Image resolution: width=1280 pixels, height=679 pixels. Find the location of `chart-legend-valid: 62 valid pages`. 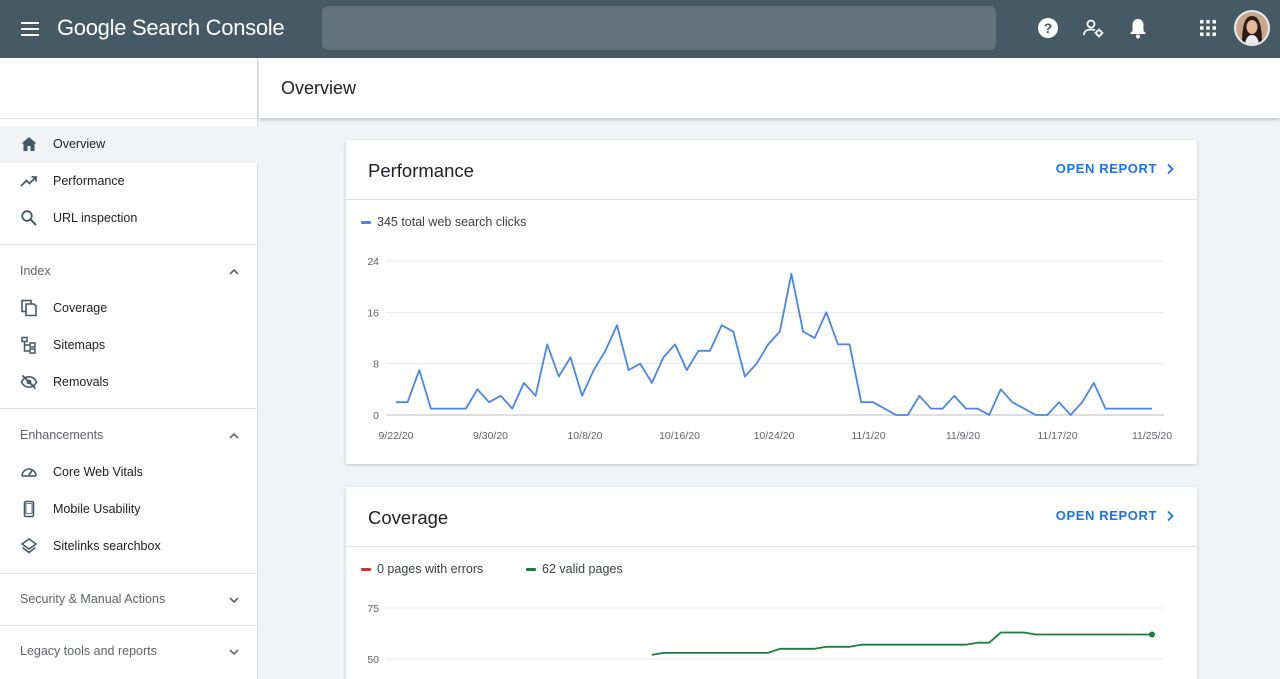

chart-legend-valid: 62 valid pages is located at coordinates (574, 569).